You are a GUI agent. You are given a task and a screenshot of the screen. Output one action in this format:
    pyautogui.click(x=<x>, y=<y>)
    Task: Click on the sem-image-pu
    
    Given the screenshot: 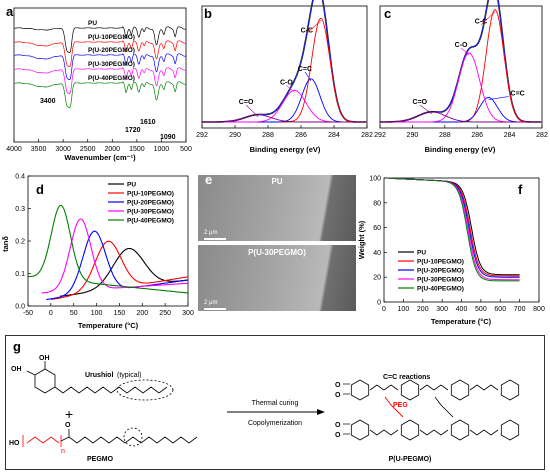 What is the action you would take?
    pyautogui.click(x=277, y=208)
    